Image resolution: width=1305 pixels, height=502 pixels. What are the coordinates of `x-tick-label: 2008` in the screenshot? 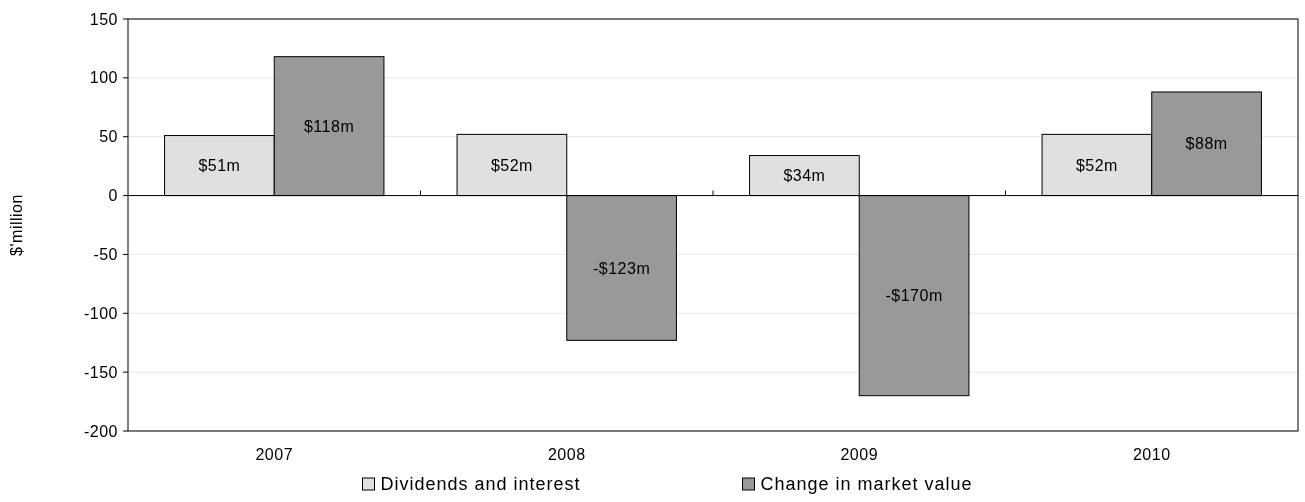 It's located at (566, 454).